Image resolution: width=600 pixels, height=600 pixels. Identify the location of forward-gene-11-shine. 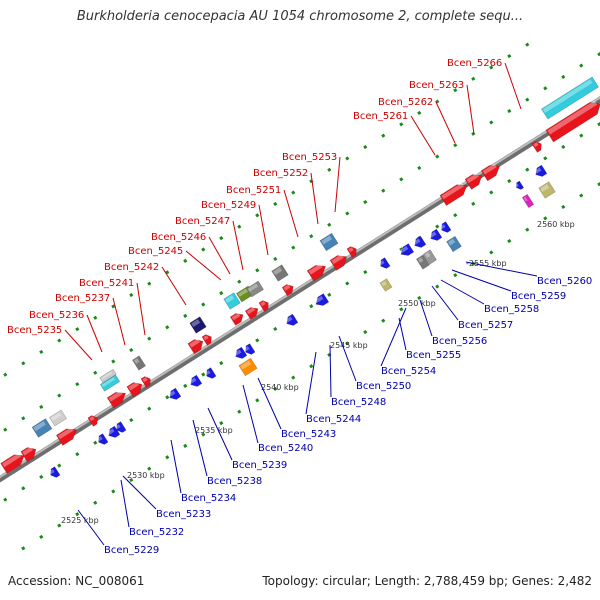
(251, 311).